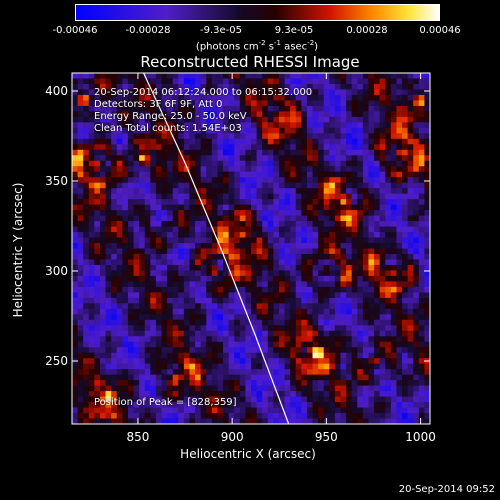 The width and height of the screenshot is (500, 500). What do you see at coordinates (75, 30) in the screenshot?
I see `colorbar-tick-label: -0.00046` at bounding box center [75, 30].